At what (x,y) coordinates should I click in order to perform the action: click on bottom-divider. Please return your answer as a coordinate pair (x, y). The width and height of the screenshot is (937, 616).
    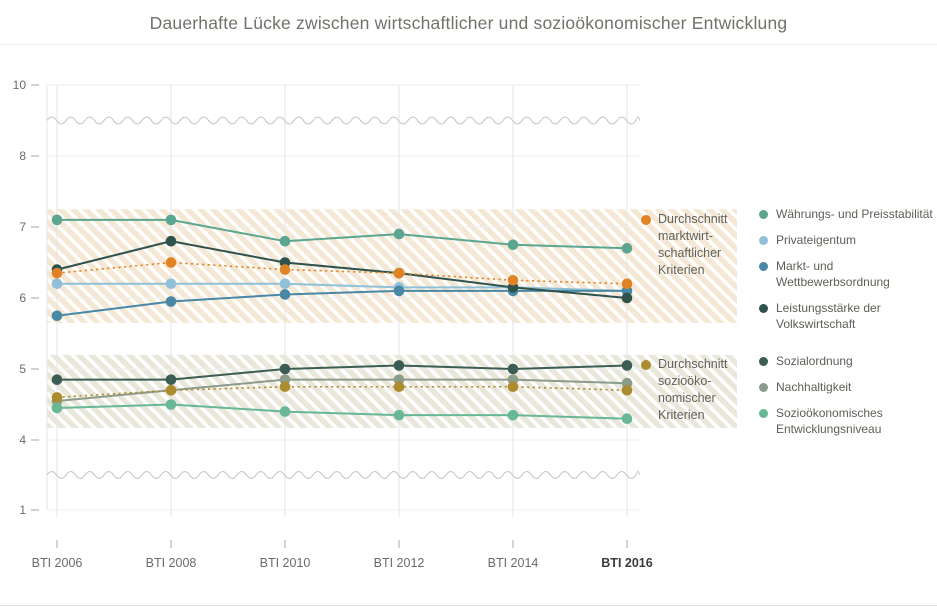
    Looking at the image, I should click on (468, 605).